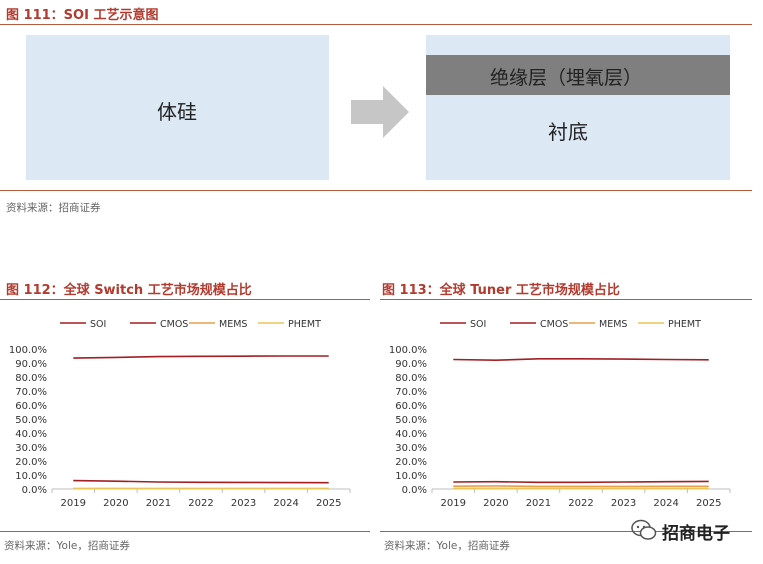 The image size is (763, 564). Describe the element at coordinates (566, 78) in the screenshot. I see `oxide-layer-label: 绝缘层（埋氧层）` at that location.